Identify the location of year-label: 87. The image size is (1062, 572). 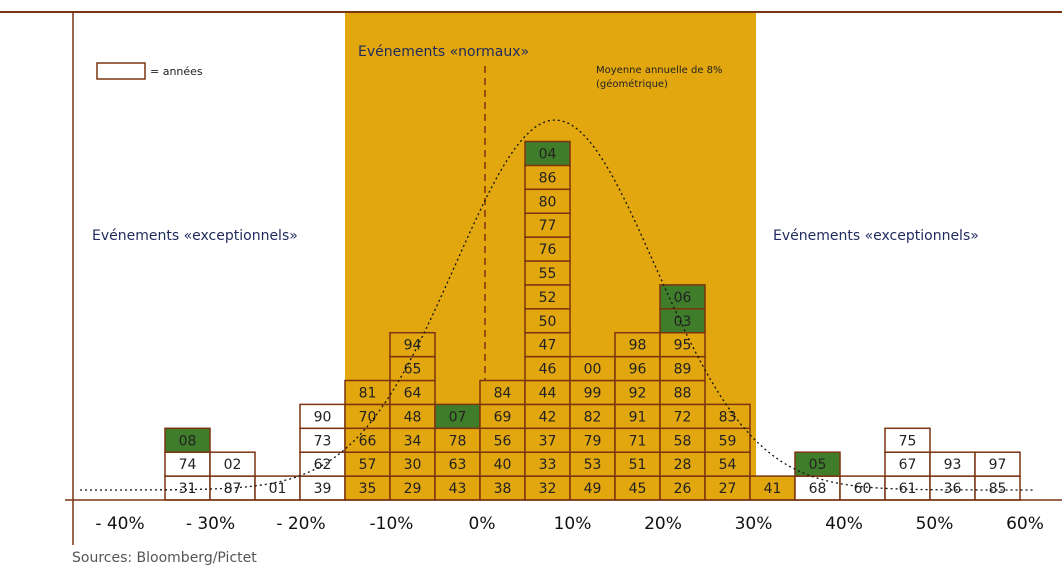
(233, 489).